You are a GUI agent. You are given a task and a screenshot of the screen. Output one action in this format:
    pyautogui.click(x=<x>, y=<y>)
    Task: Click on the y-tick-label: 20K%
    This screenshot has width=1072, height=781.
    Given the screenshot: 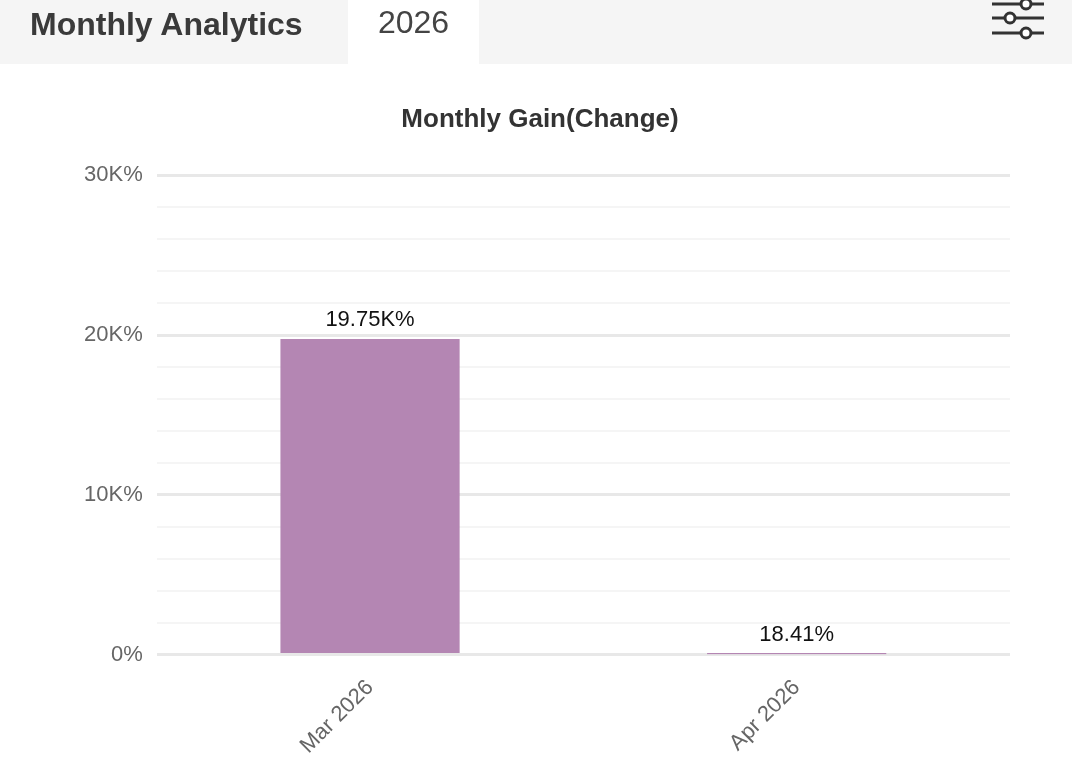 What is the action you would take?
    pyautogui.click(x=113, y=334)
    